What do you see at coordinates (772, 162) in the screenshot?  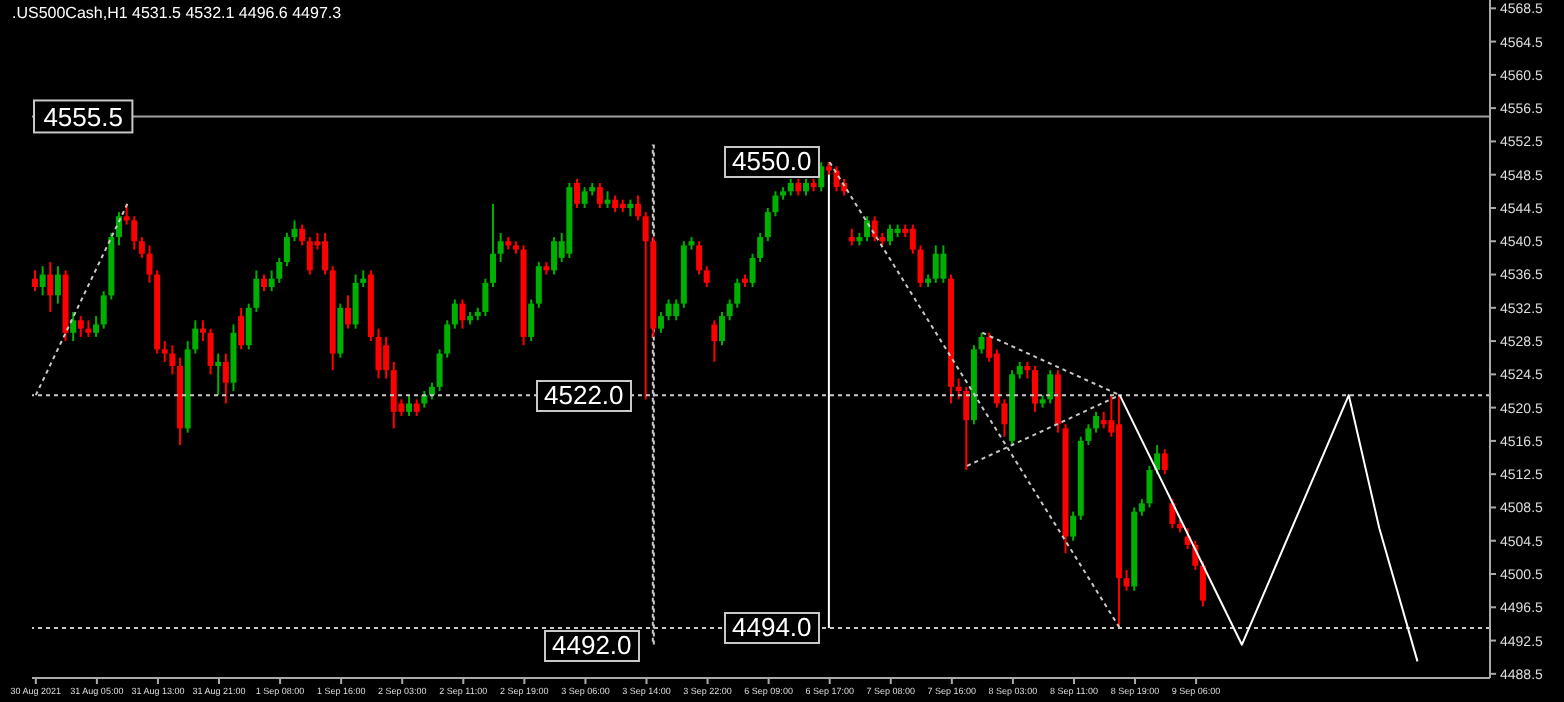 I see `annotation: 4550.0` at bounding box center [772, 162].